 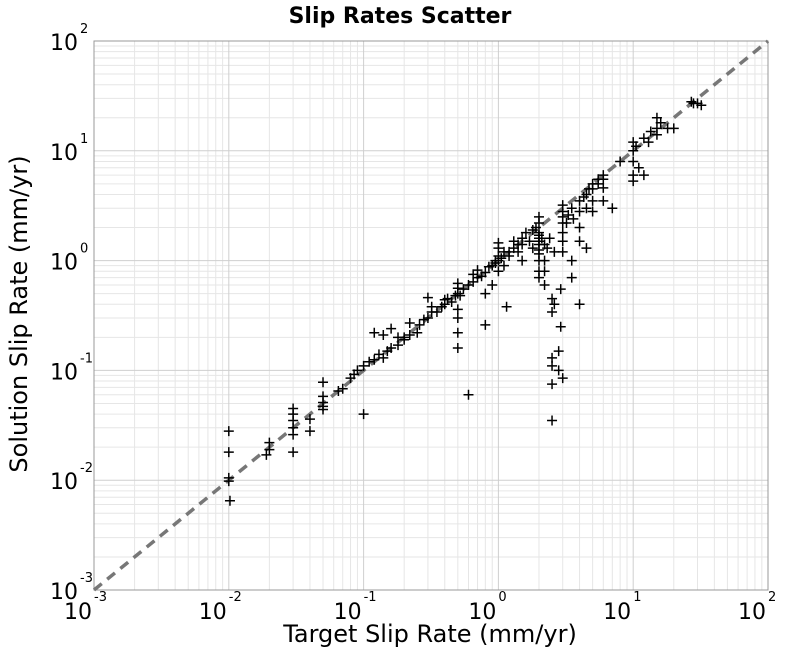 I want to click on y-tick-label: 10⁻¹, so click(x=71, y=368).